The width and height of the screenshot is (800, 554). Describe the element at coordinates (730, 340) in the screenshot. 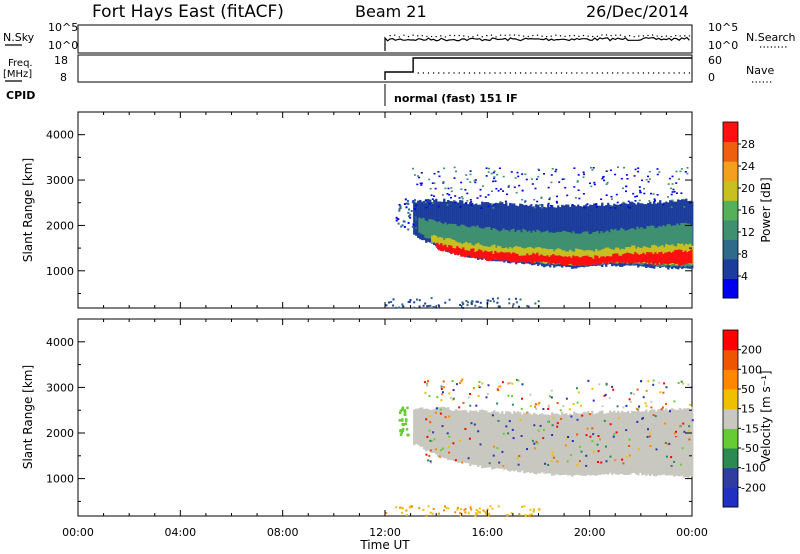

I see `velocity-colorbar-swatch` at that location.